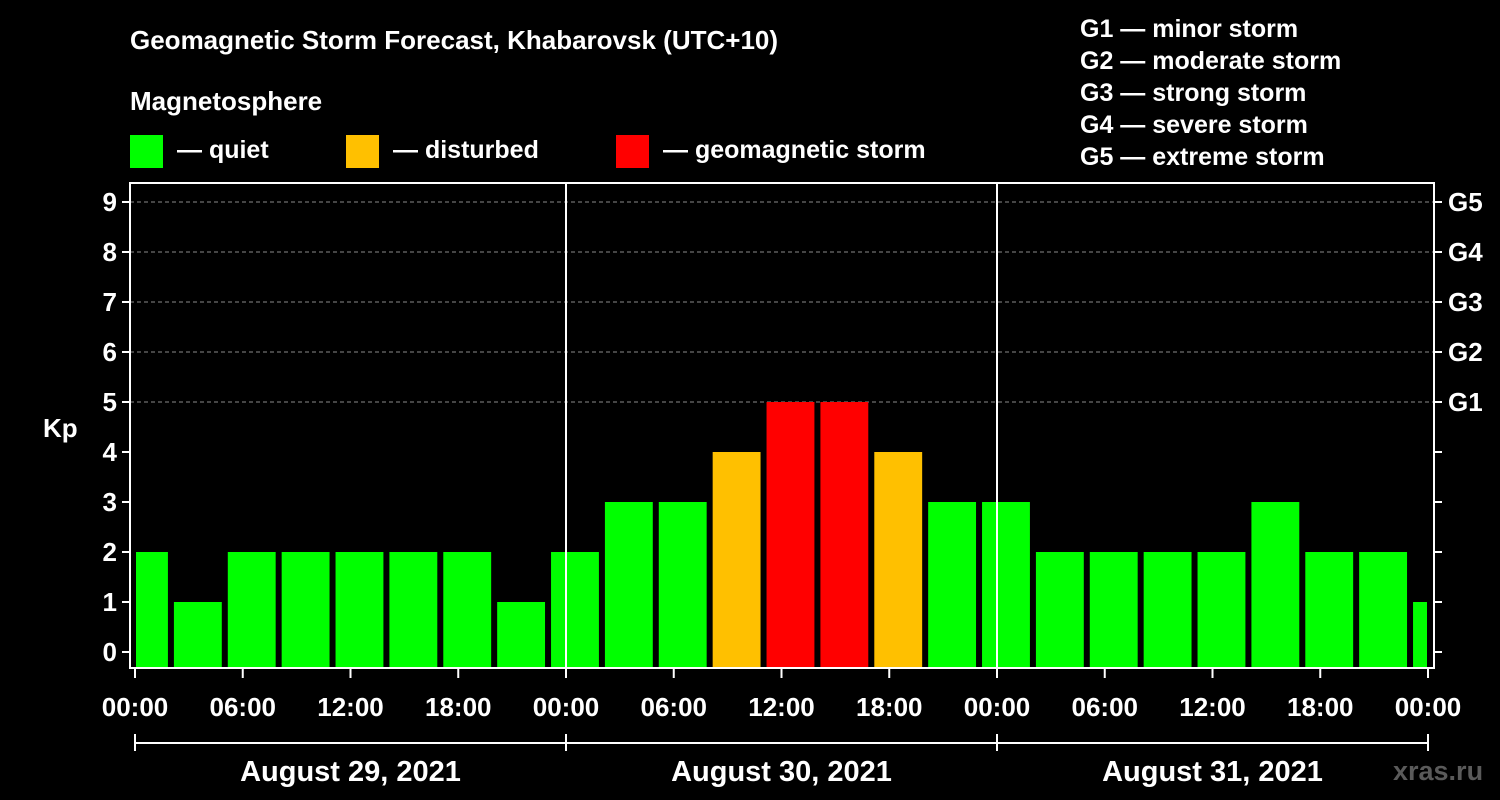 The width and height of the screenshot is (1500, 800). Describe the element at coordinates (1465, 202) in the screenshot. I see `g-label-g5: G5` at that location.